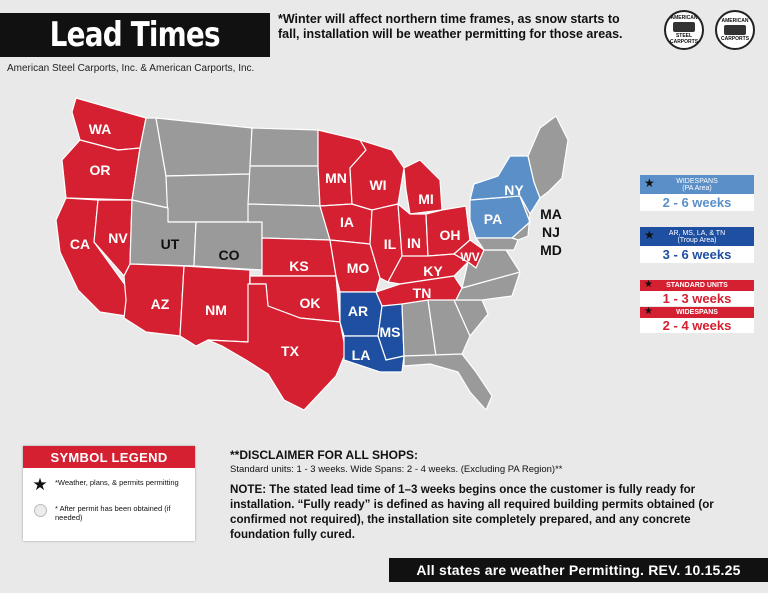  What do you see at coordinates (284, 186) in the screenshot?
I see `state-sd` at bounding box center [284, 186].